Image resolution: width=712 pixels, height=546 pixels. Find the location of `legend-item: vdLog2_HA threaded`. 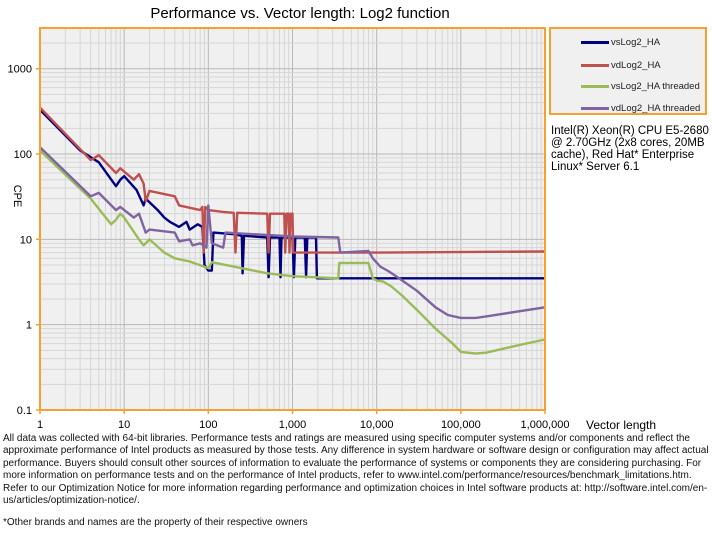

legend-item: vdLog2_HA threaded is located at coordinates (640, 108).